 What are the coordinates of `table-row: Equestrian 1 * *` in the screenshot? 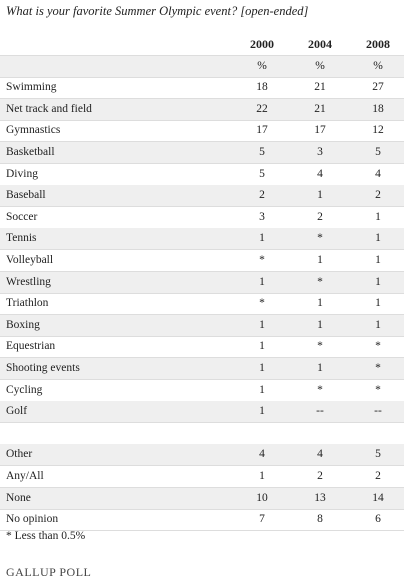 It's located at (202, 347).